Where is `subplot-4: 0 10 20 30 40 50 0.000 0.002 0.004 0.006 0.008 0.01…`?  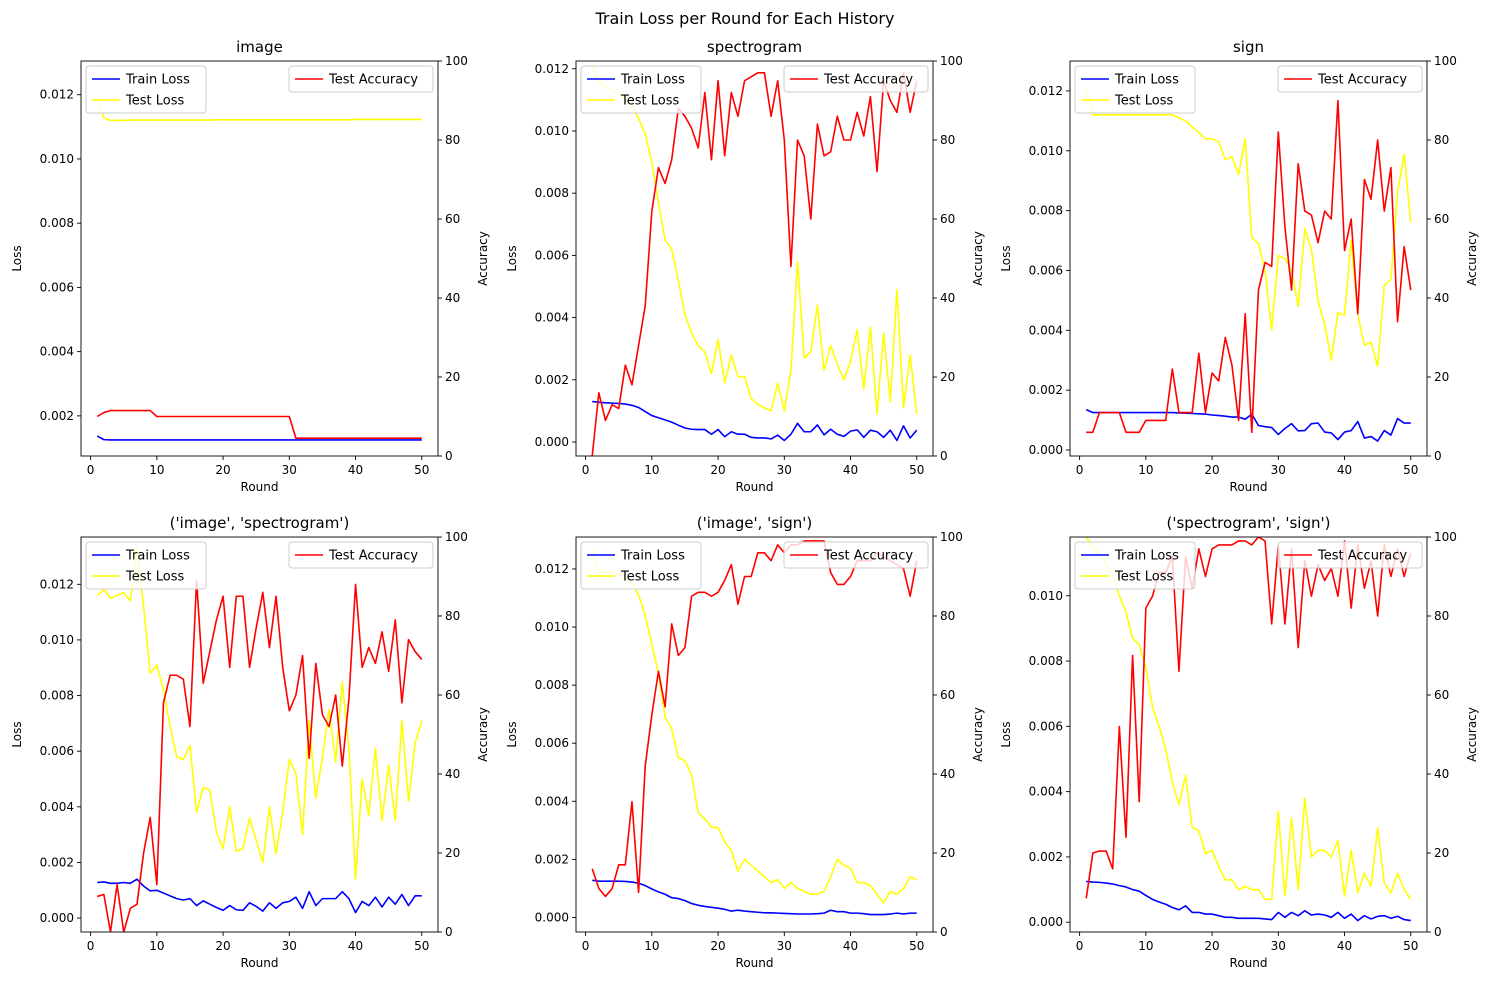 subplot-4: 0 10 20 30 40 50 0.000 0.002 0.004 0.006 0.008 0.01… is located at coordinates (250, 742).